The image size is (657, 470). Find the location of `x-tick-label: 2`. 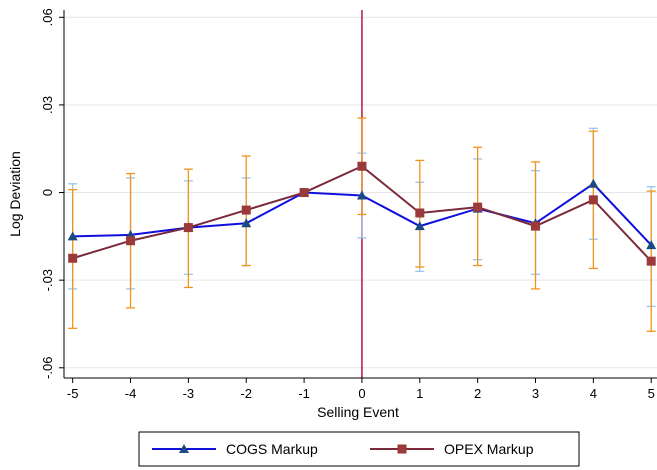

x-tick-label: 2 is located at coordinates (477, 393).